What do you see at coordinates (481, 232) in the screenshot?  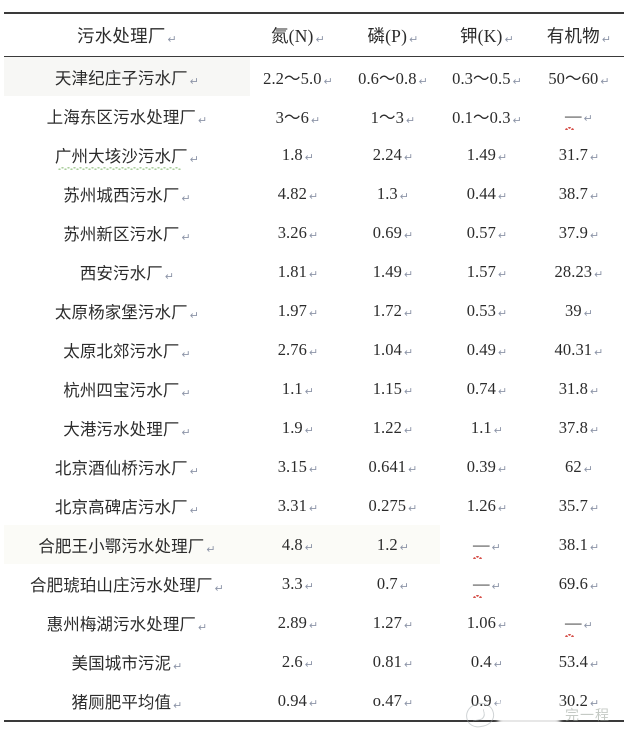 I see `cell-potassium-value: 0.57` at bounding box center [481, 232].